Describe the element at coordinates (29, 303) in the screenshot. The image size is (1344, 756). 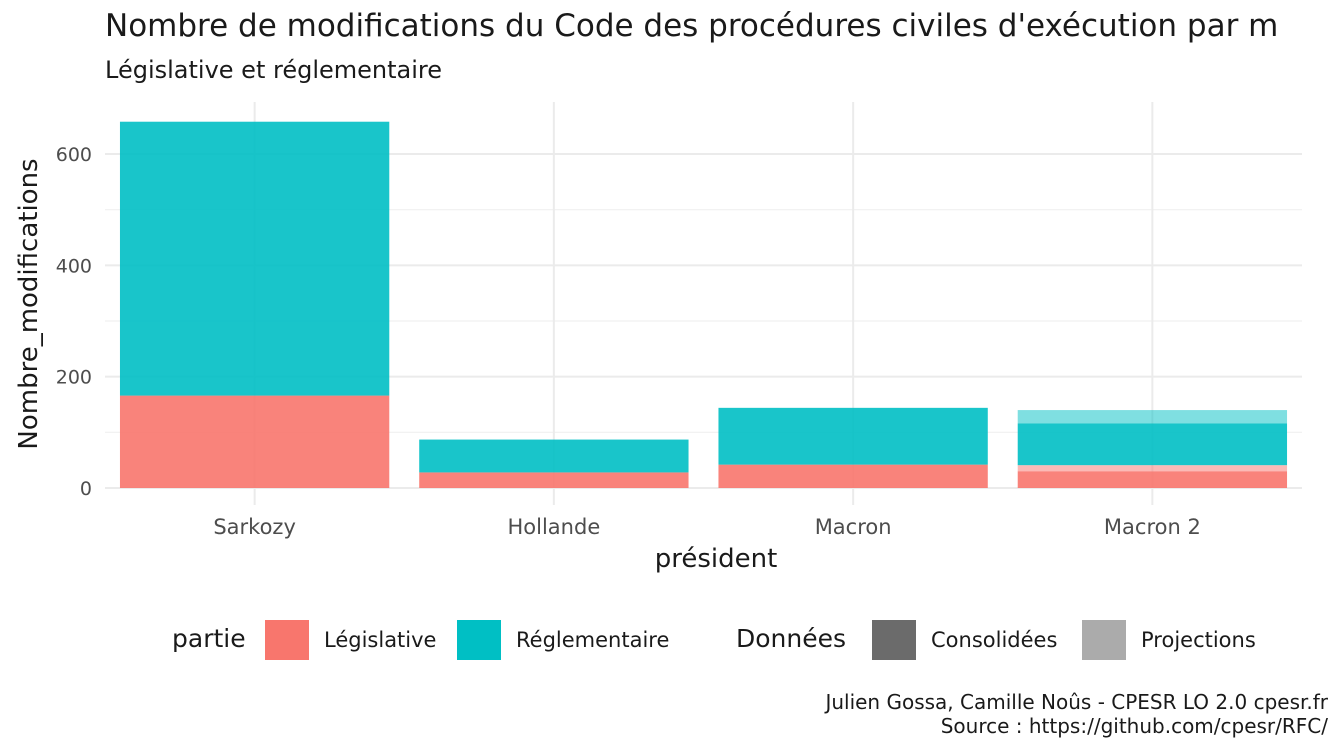
I see `y-axis-label: Nombre_modifications` at that location.